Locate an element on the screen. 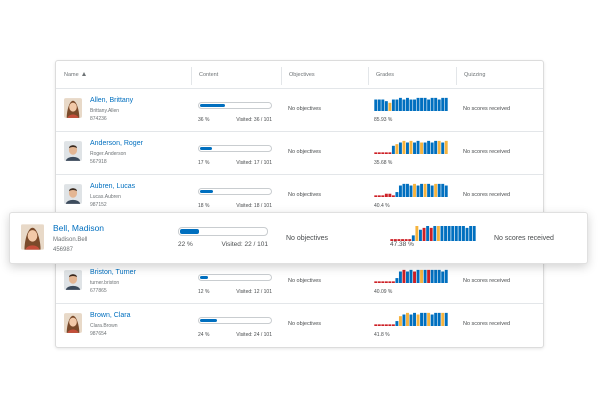  female-avatar-icon is located at coordinates (73, 108).